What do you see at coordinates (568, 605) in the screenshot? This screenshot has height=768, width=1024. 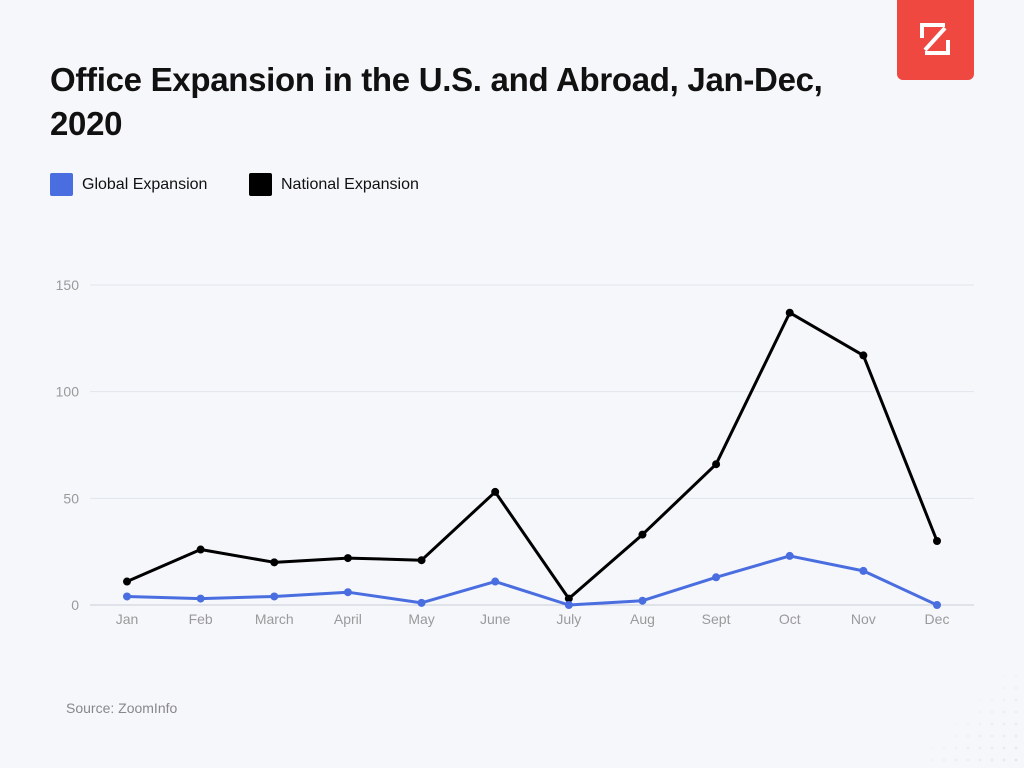 I see `data-point-global-expansion-july` at bounding box center [568, 605].